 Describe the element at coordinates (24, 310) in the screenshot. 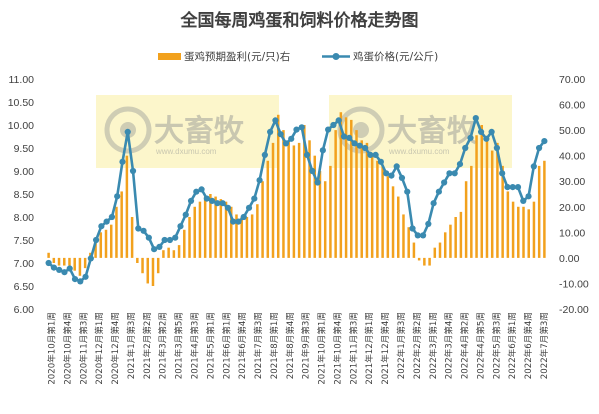

I see `left-tick-label: 6.00` at that location.